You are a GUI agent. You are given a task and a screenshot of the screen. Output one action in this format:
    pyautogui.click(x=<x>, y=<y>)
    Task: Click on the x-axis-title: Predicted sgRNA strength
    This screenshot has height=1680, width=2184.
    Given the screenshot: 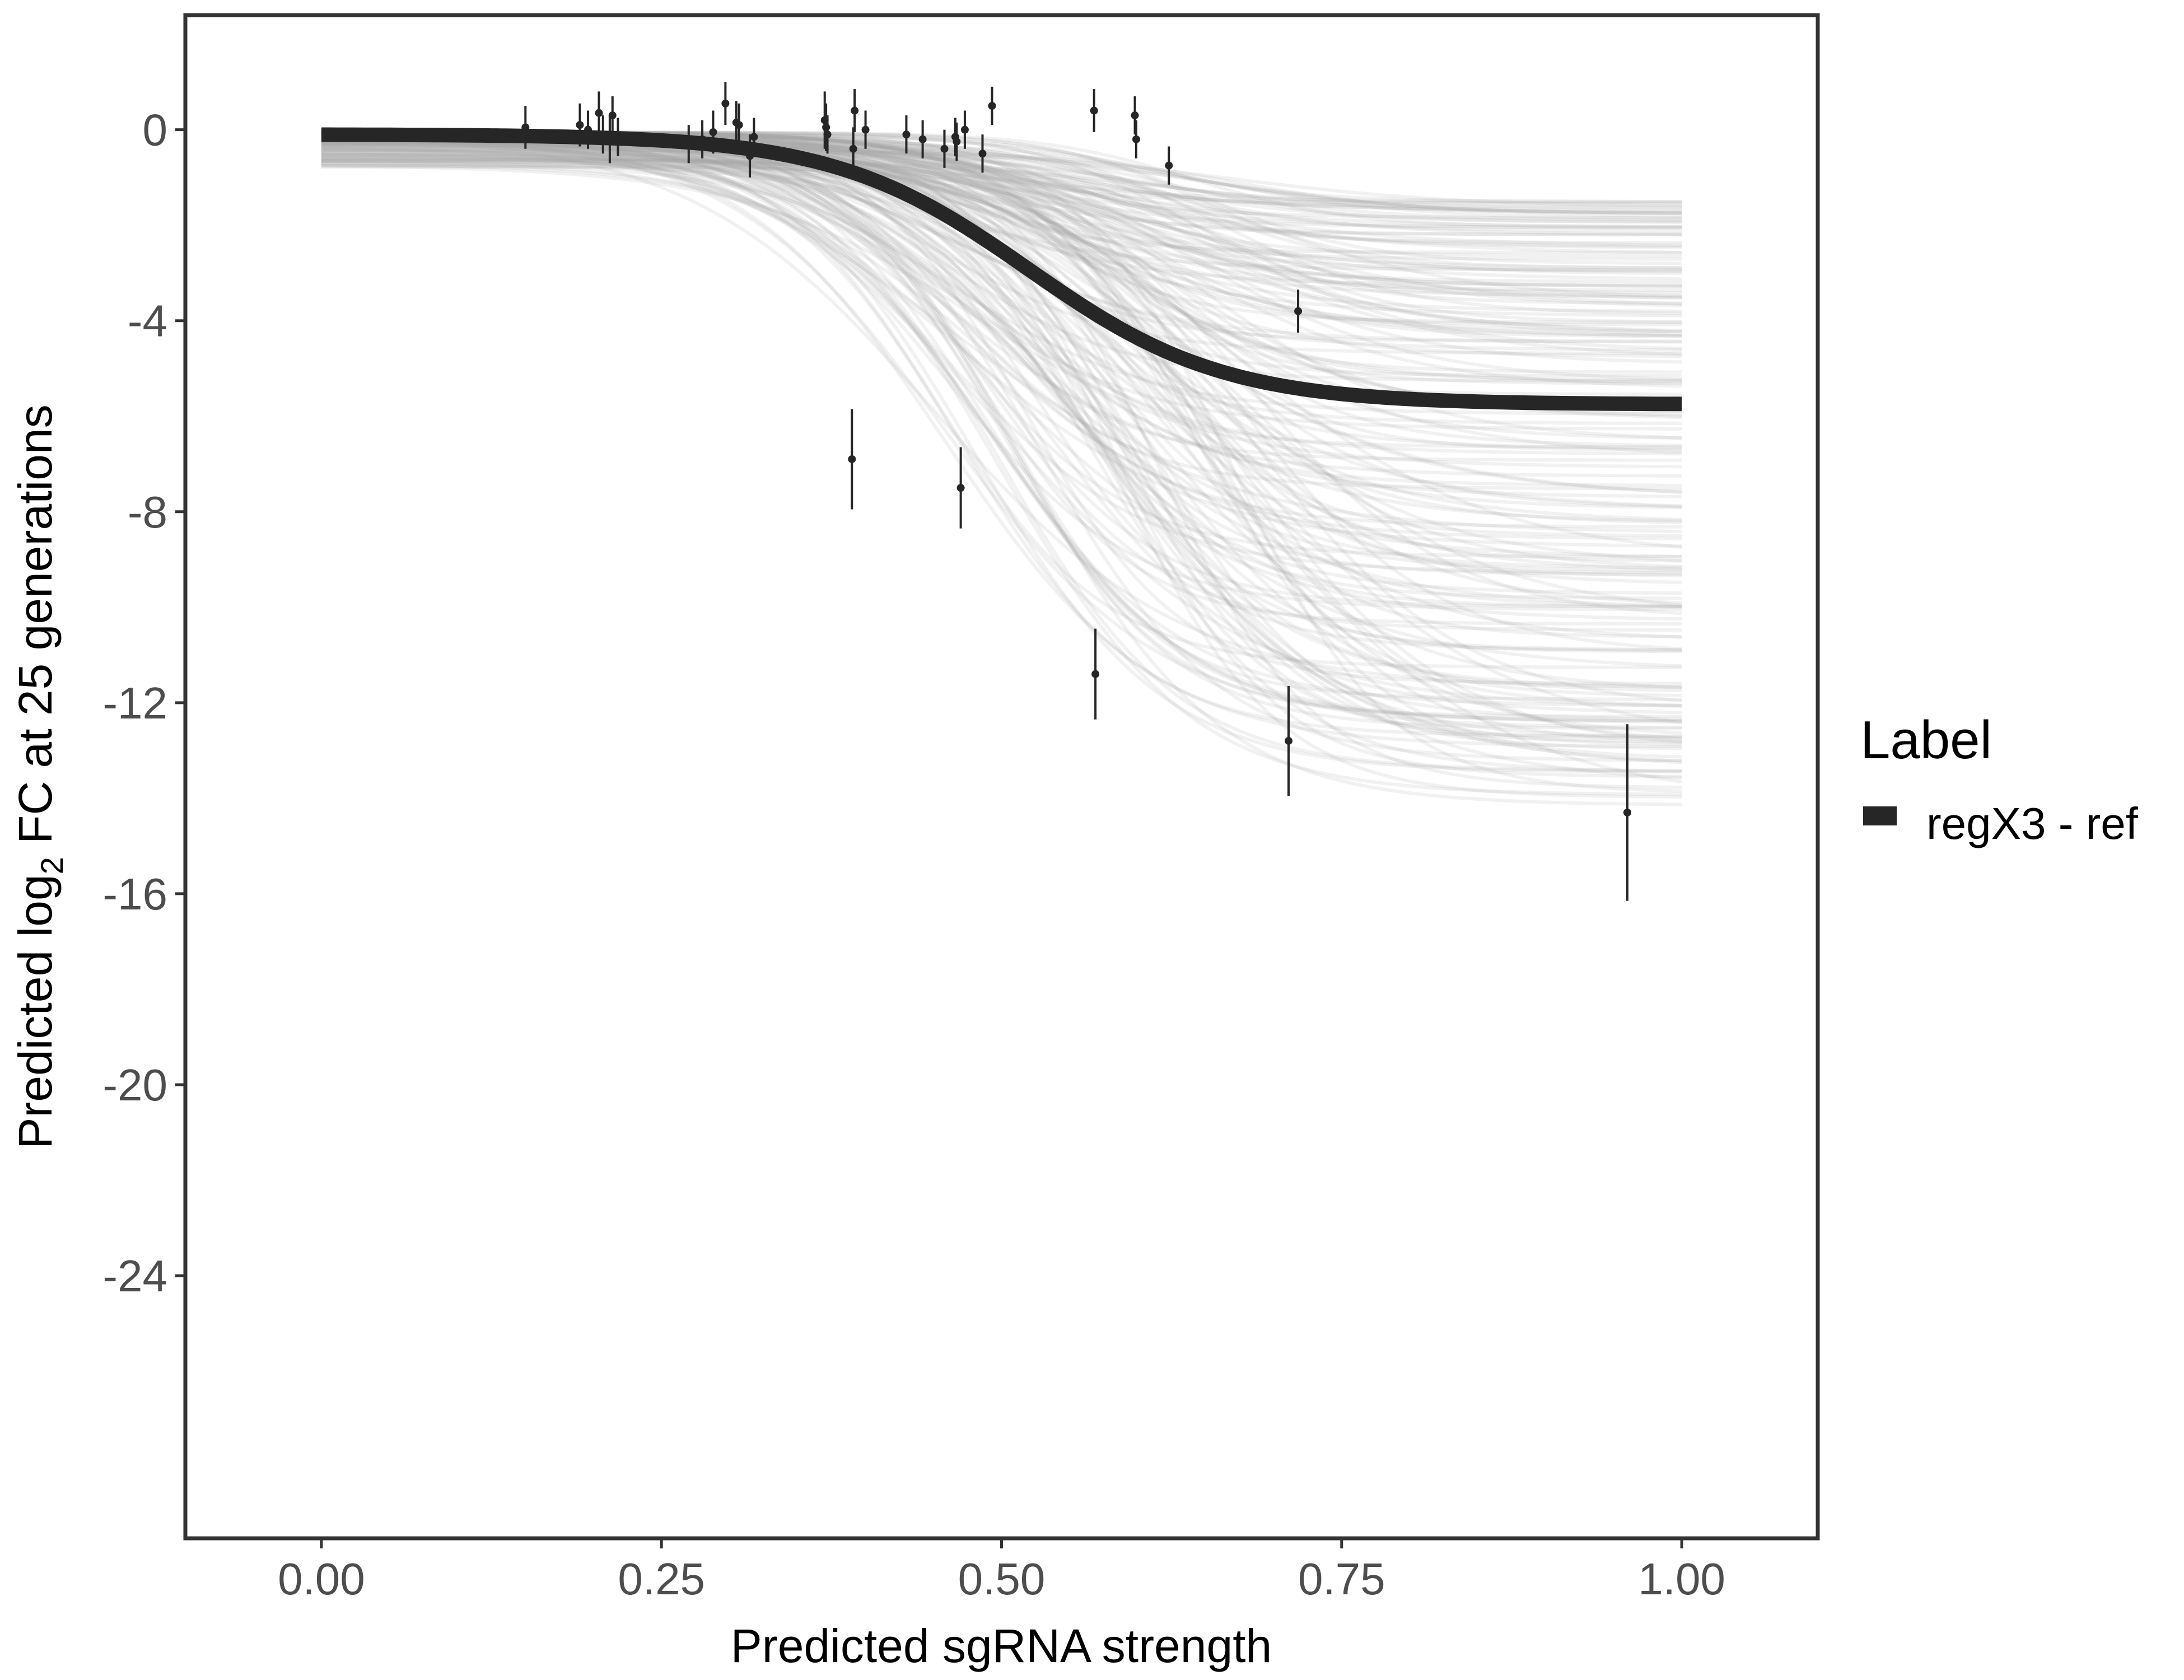 What is the action you would take?
    pyautogui.click(x=1002, y=1646)
    